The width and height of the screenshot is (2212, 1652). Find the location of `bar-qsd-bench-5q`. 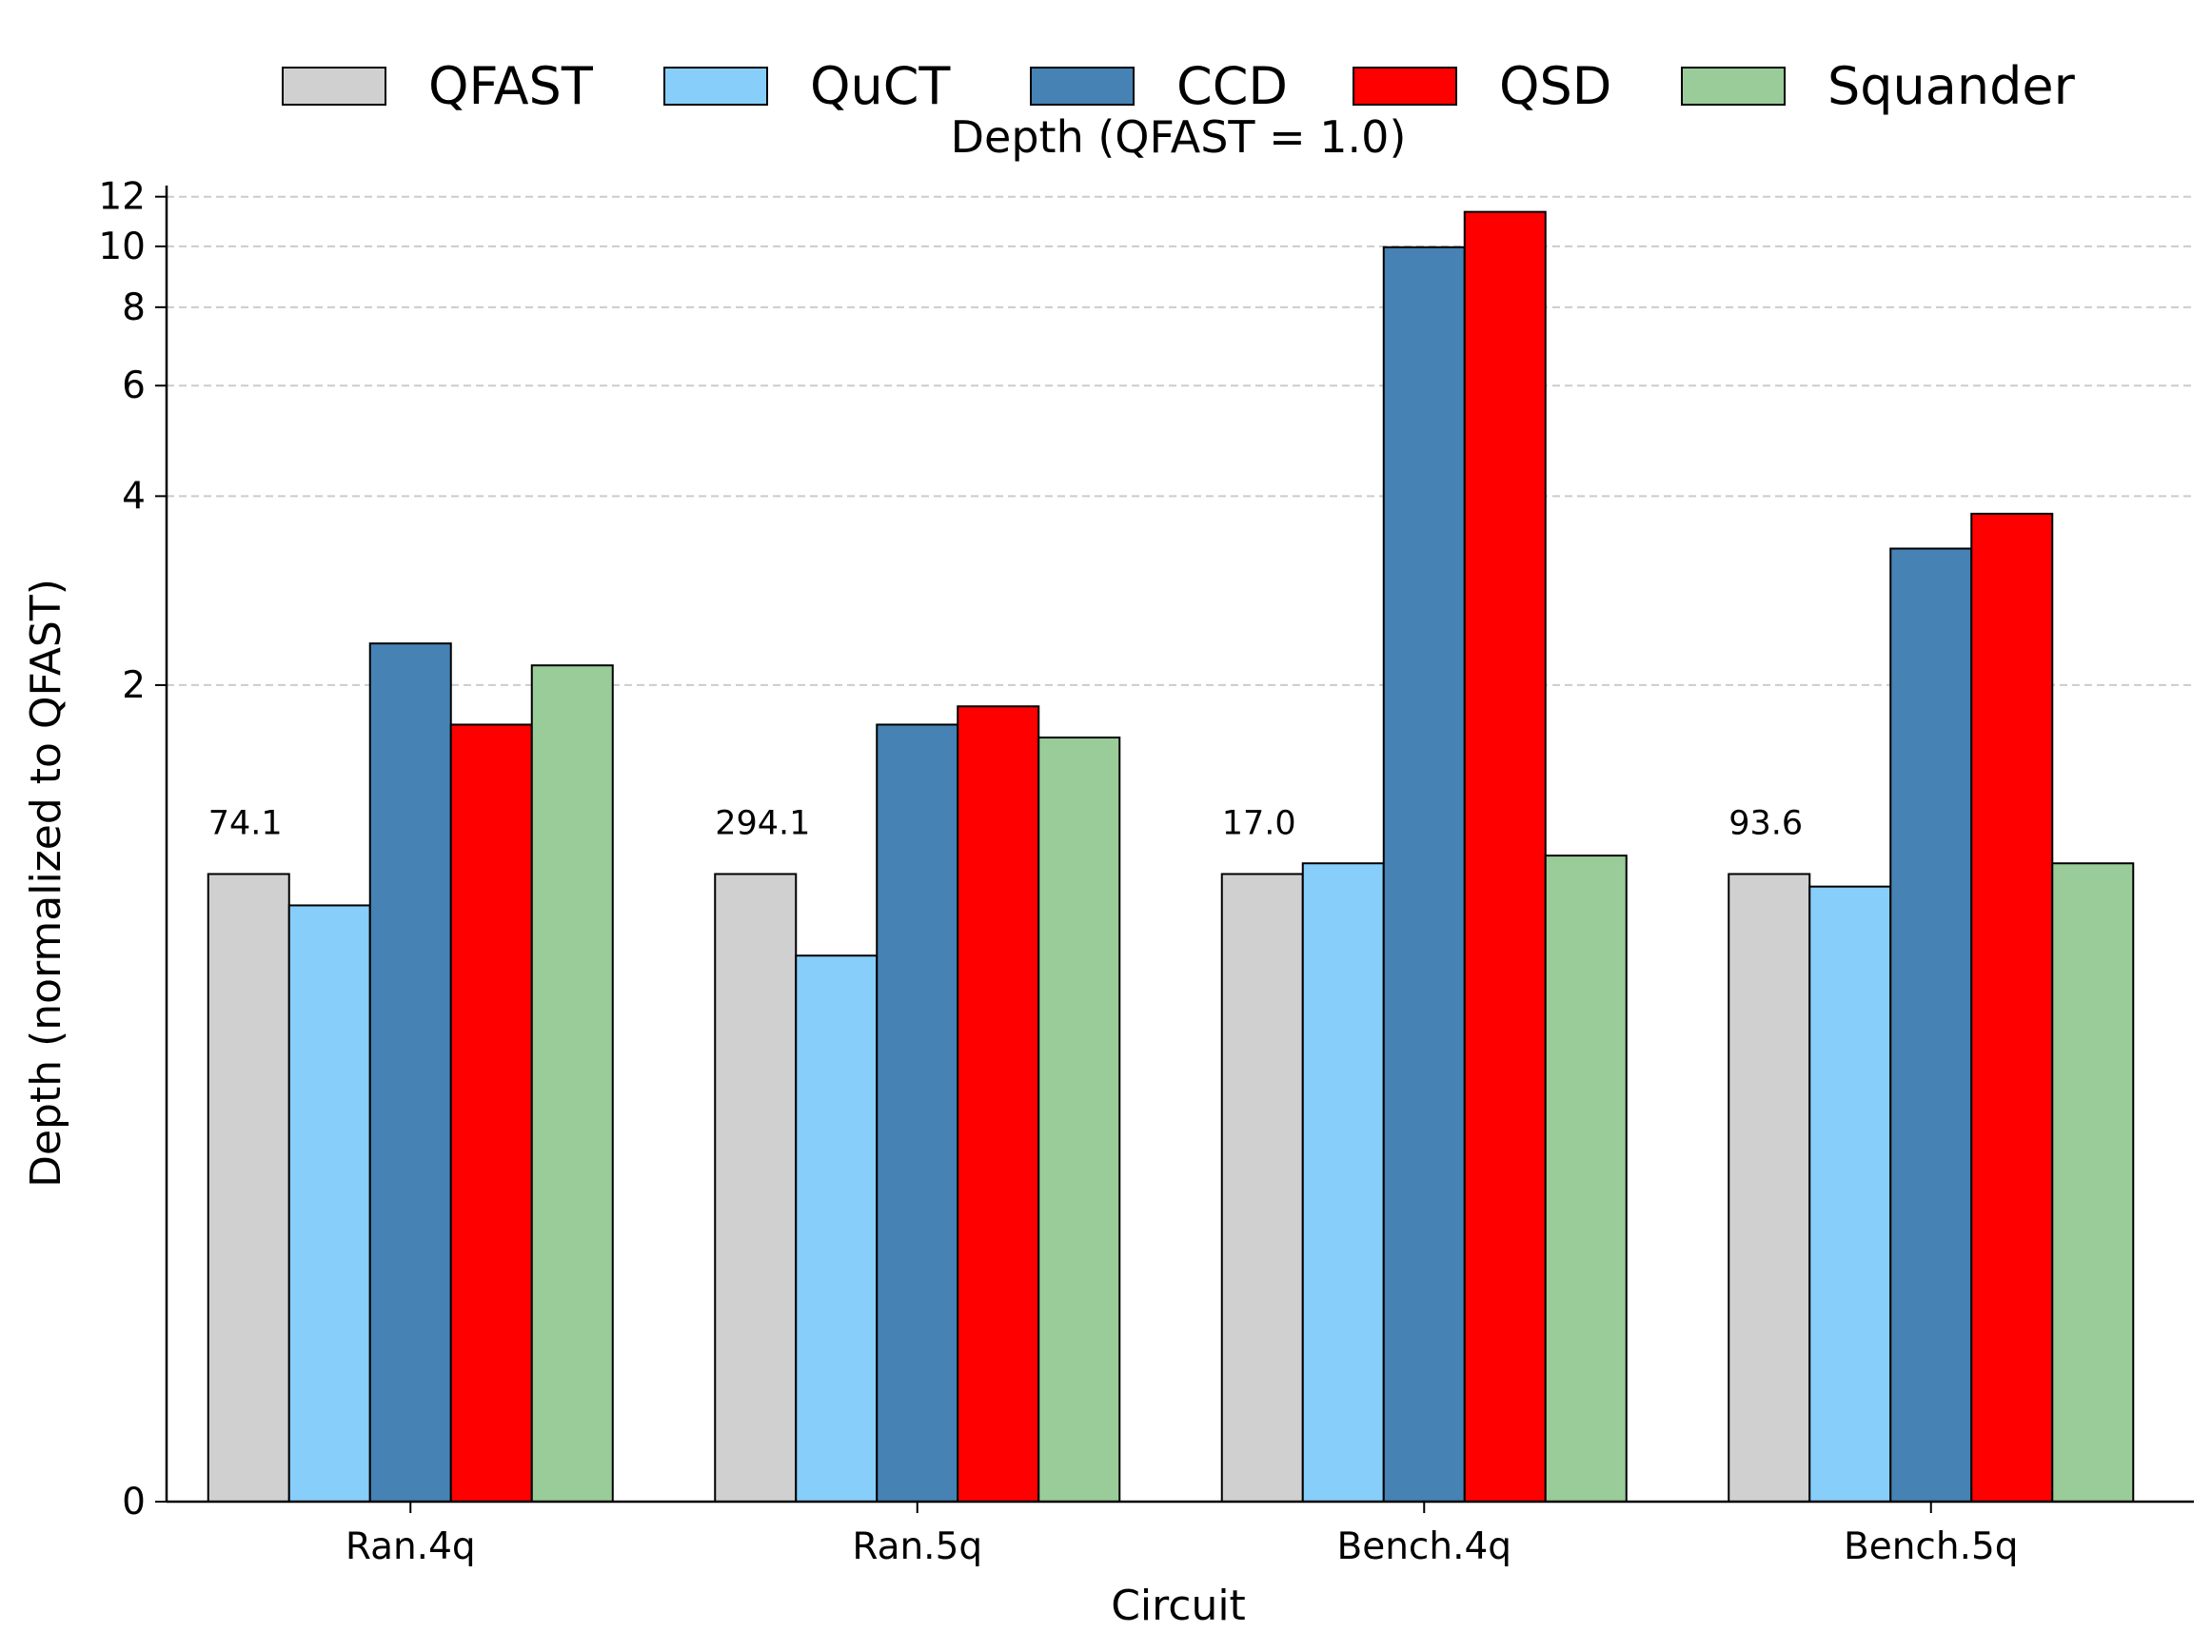

bar-qsd-bench-5q is located at coordinates (2012, 1008).